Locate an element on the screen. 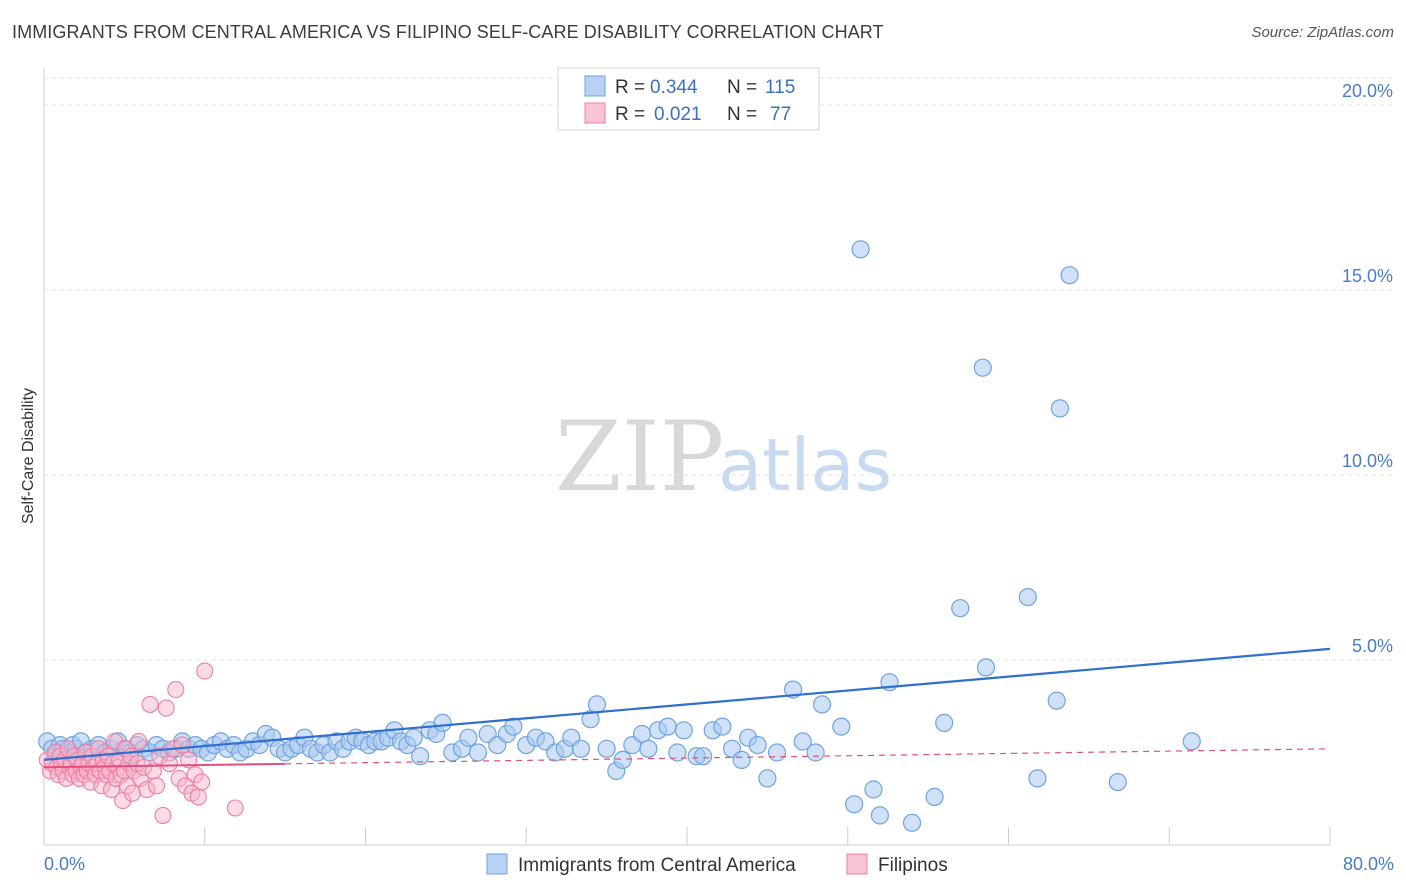  trend-line-central-america is located at coordinates (687, 704).